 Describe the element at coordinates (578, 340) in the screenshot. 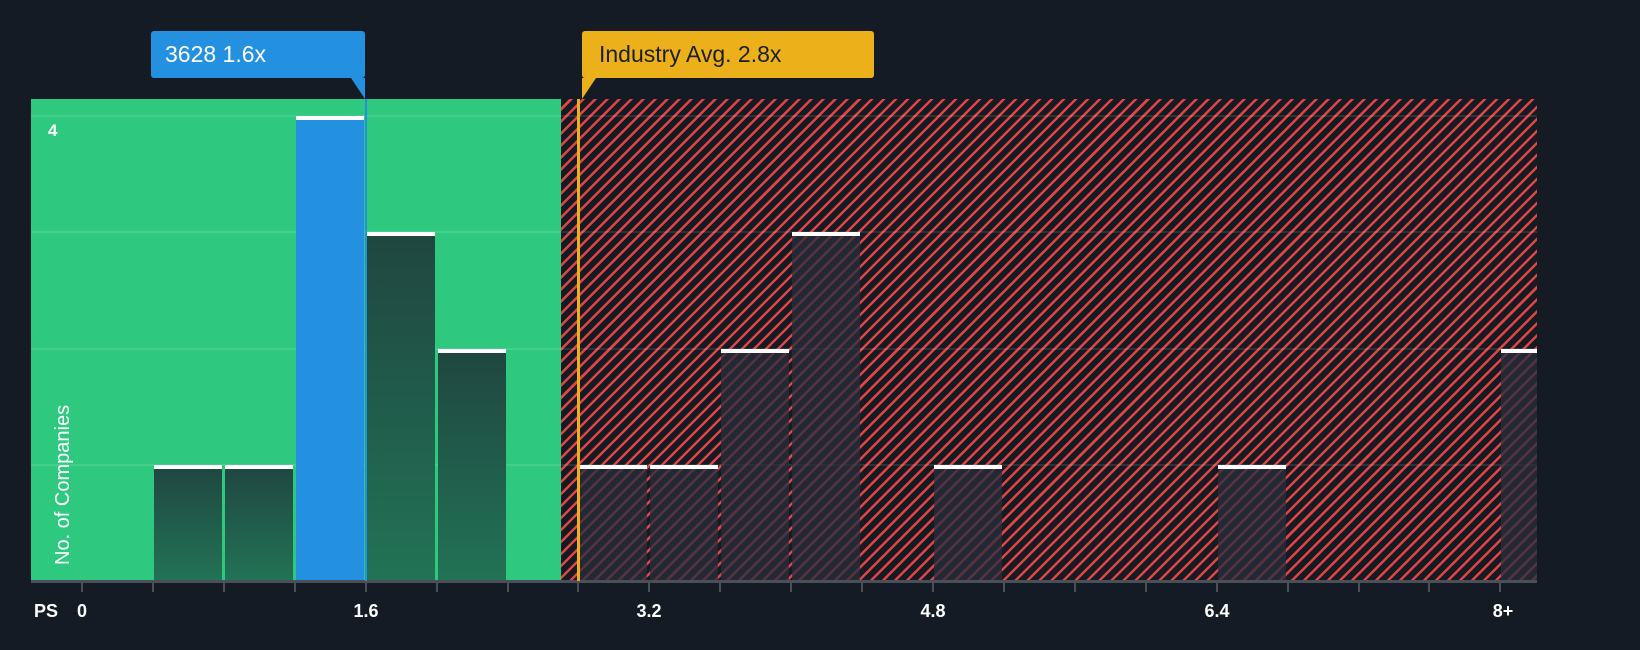

I see `industry-average-marker-line` at that location.